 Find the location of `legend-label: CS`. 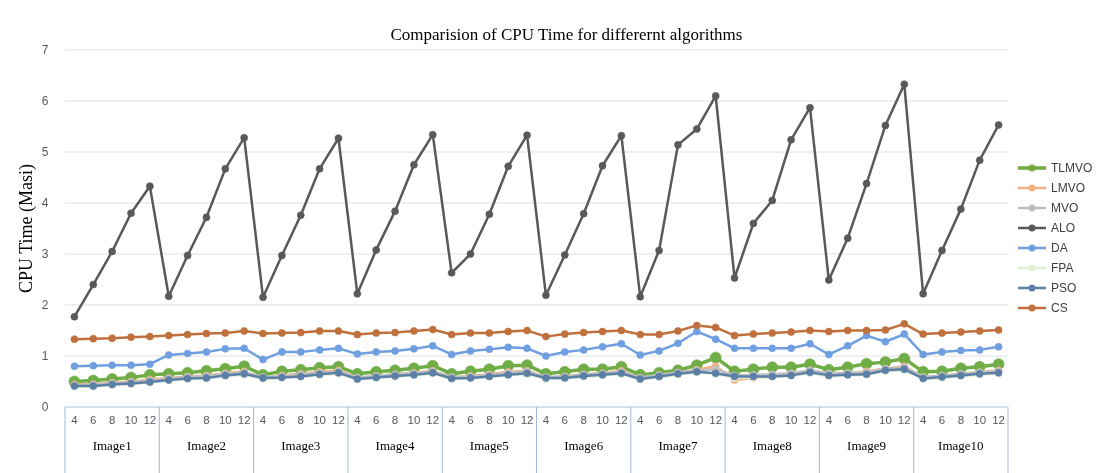

legend-label: CS is located at coordinates (1059, 308).